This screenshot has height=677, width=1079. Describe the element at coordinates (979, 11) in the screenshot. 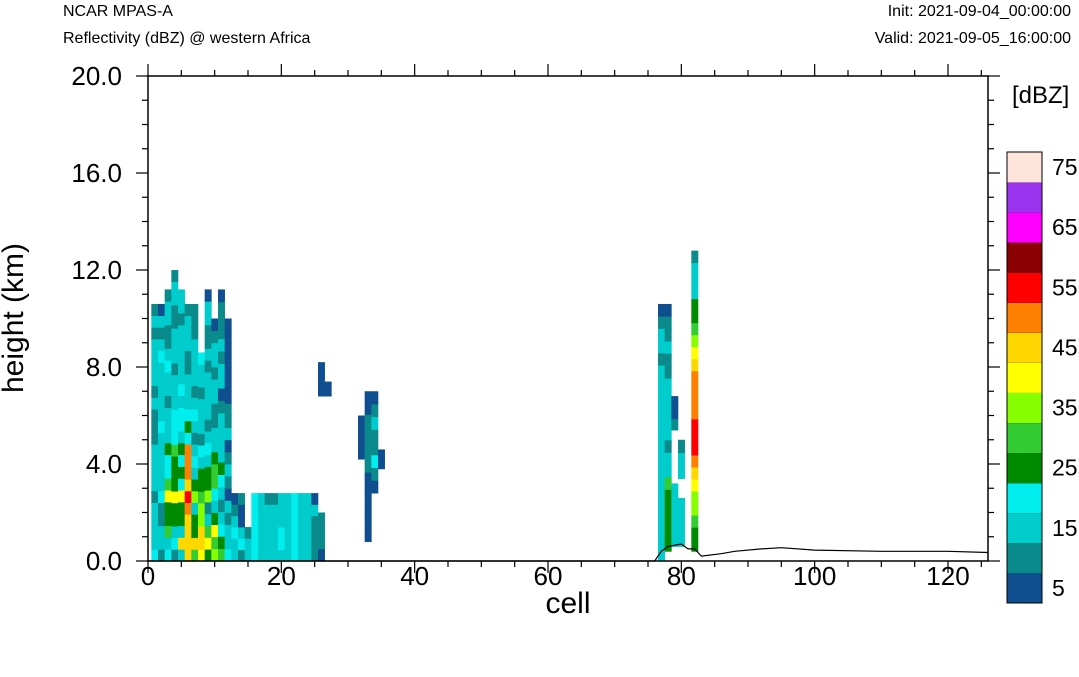

I see `init-time: Init: 2021-09-04_00:00:00` at that location.